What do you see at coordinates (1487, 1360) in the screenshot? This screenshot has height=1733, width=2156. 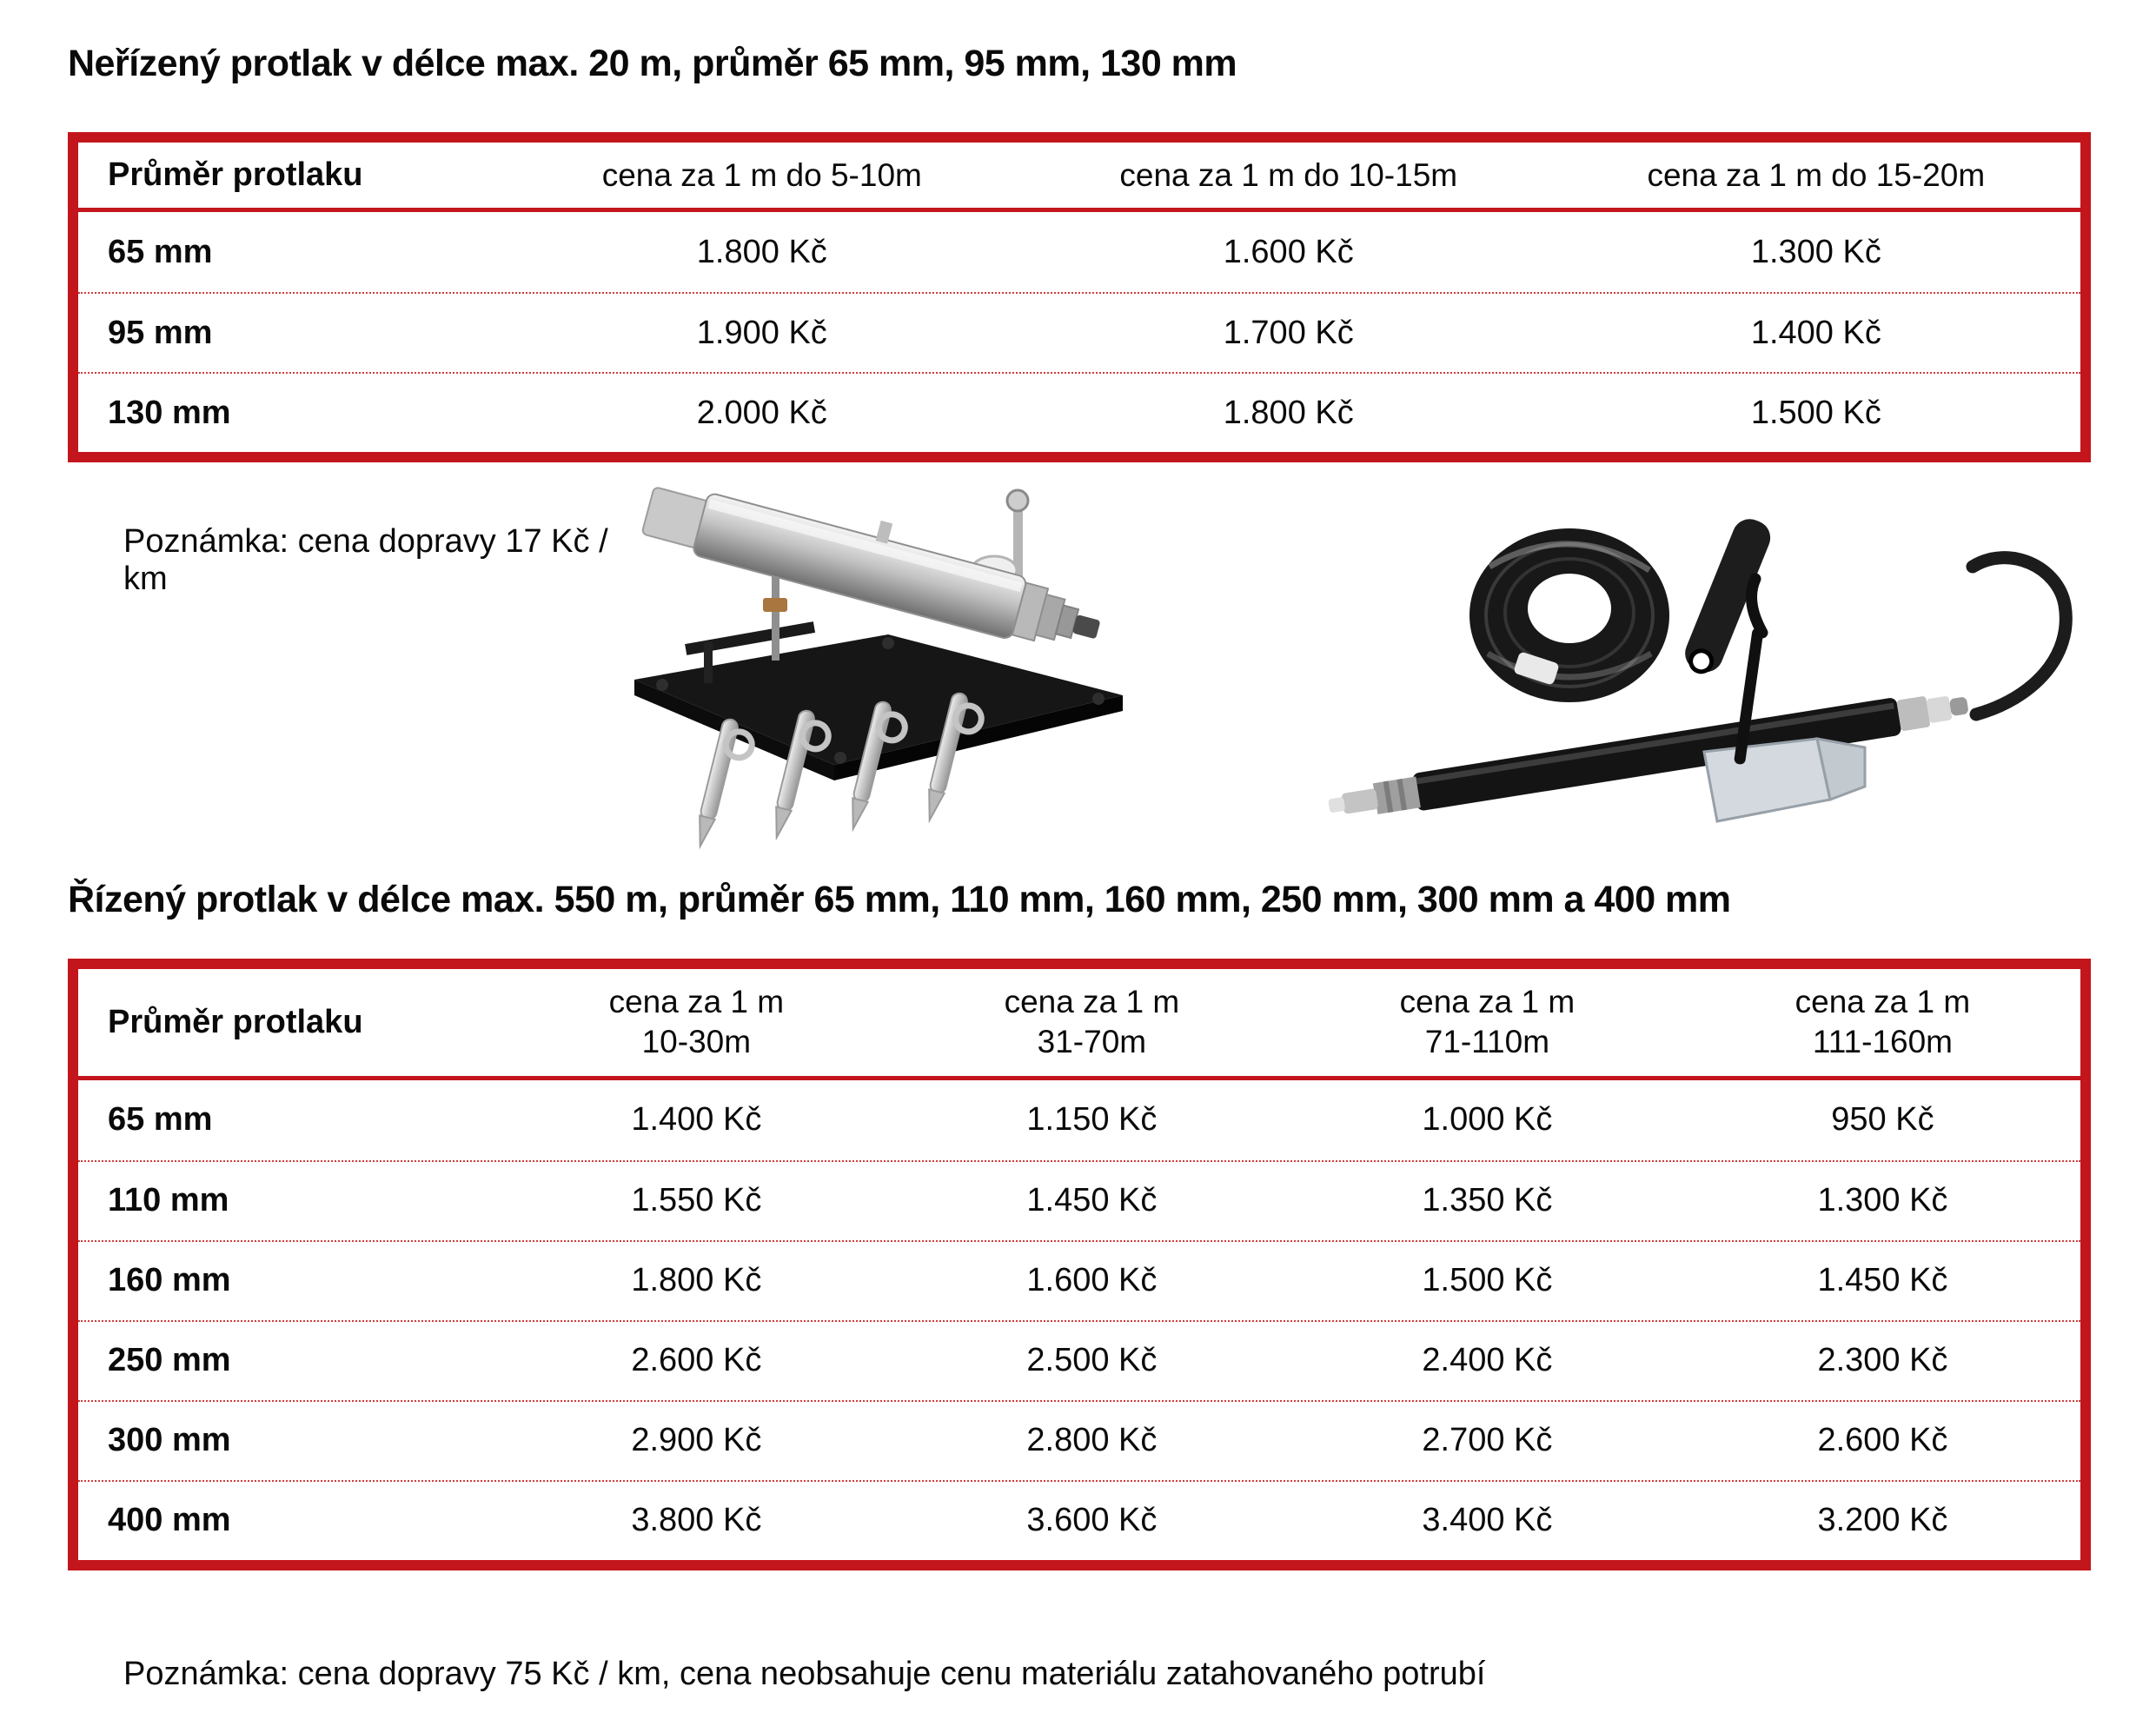 I see `price-cell: 2.400 Kč` at bounding box center [1487, 1360].